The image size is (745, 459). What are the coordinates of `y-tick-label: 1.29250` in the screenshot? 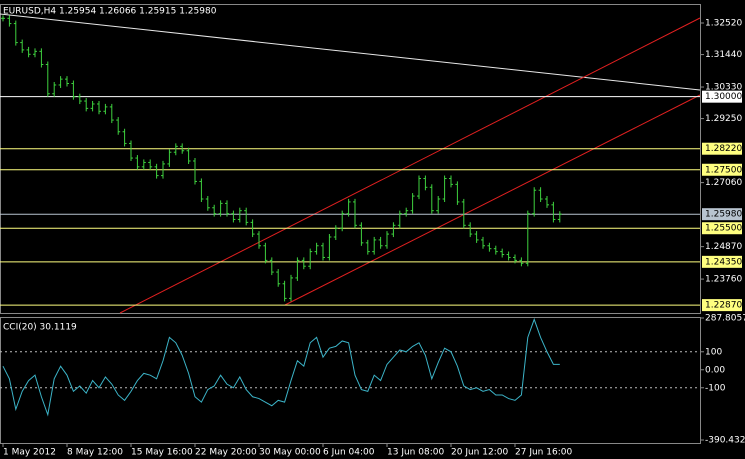 It's located at (723, 119).